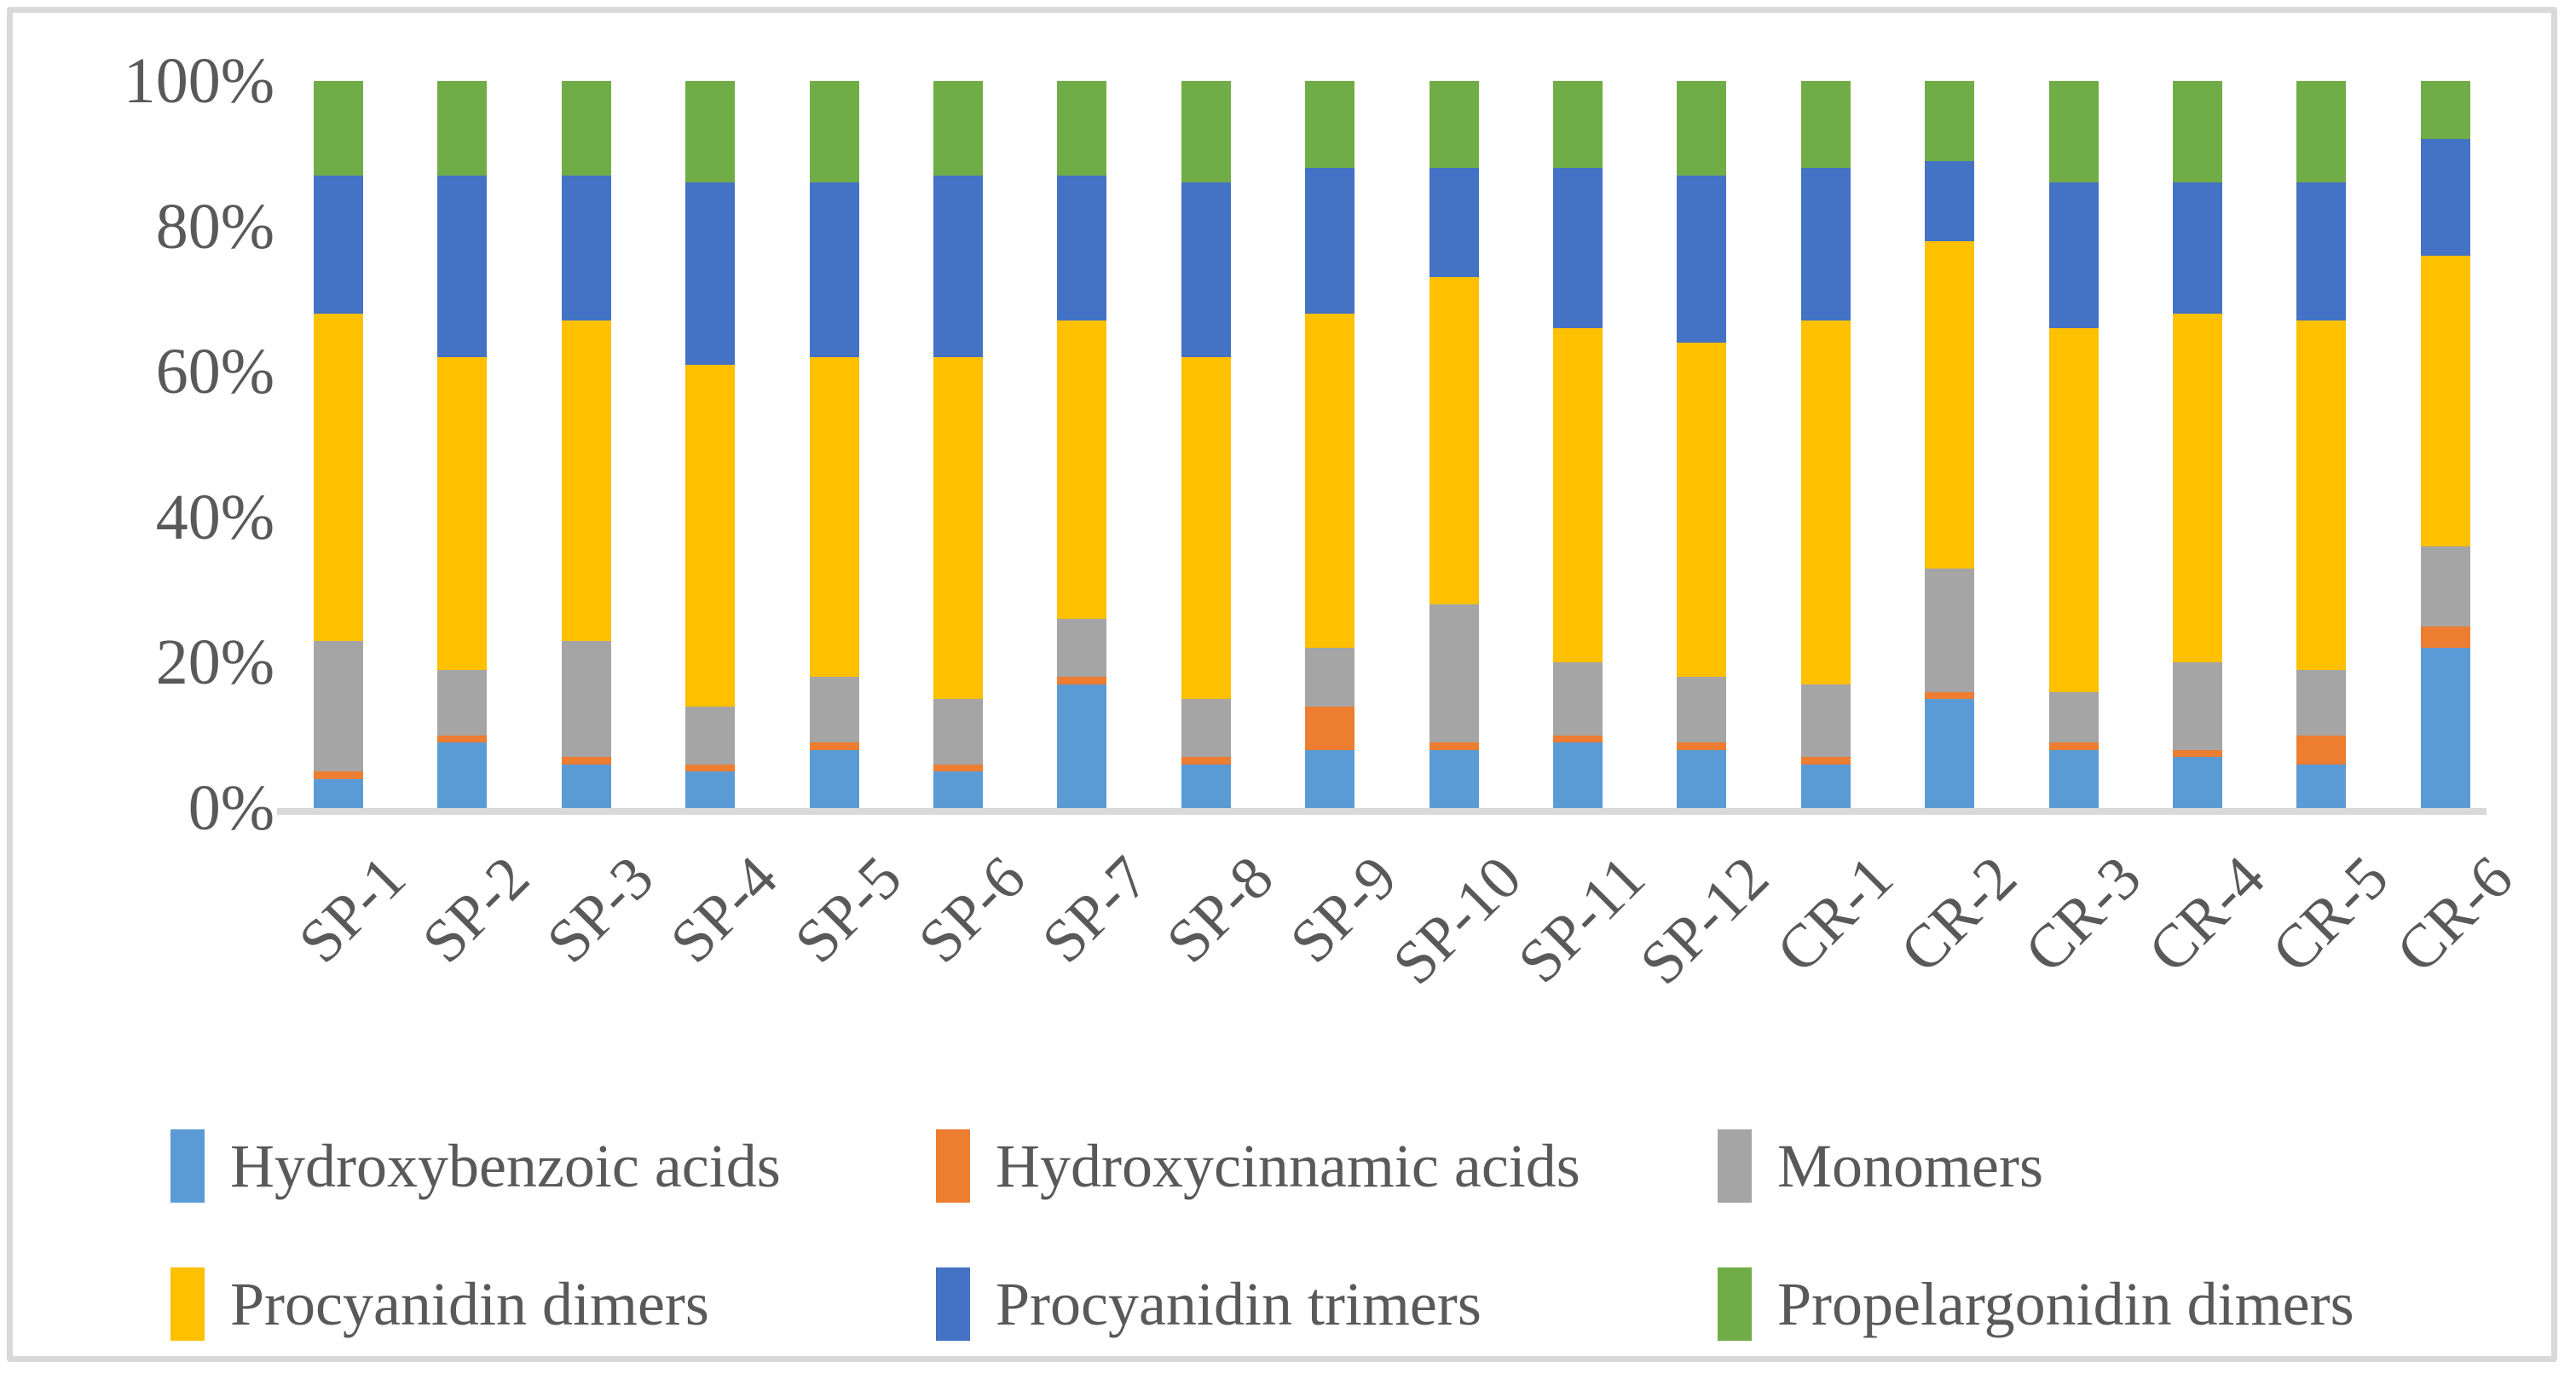 The image size is (2576, 1374). What do you see at coordinates (462, 266) in the screenshot?
I see `bar-segment-SP-2-procyanidin-trimers` at bounding box center [462, 266].